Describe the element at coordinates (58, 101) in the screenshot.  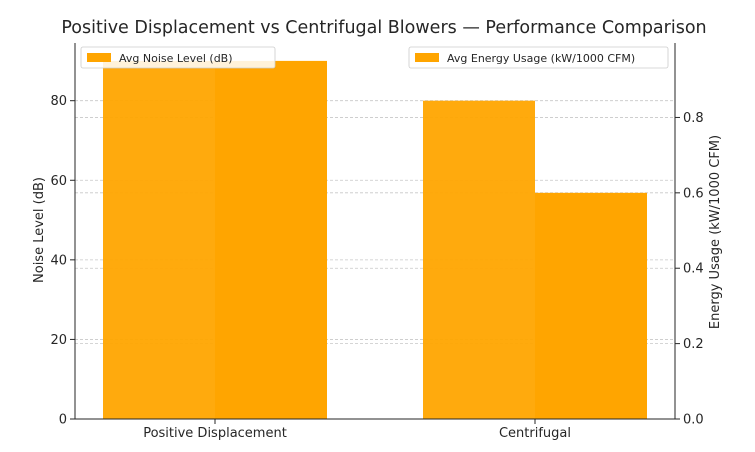
I see `tick-label-left-80: 80` at that location.